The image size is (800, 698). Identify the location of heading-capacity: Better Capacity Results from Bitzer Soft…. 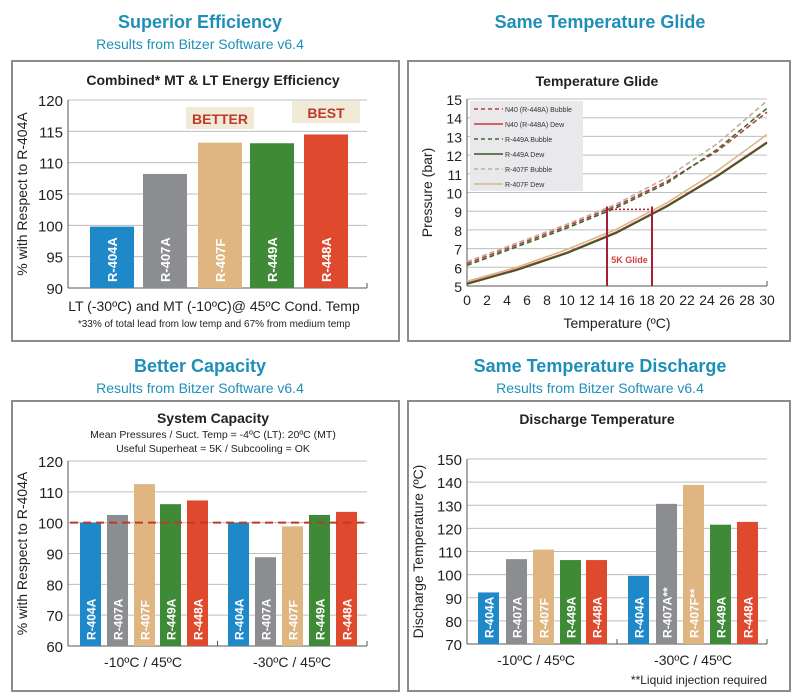
(200, 376).